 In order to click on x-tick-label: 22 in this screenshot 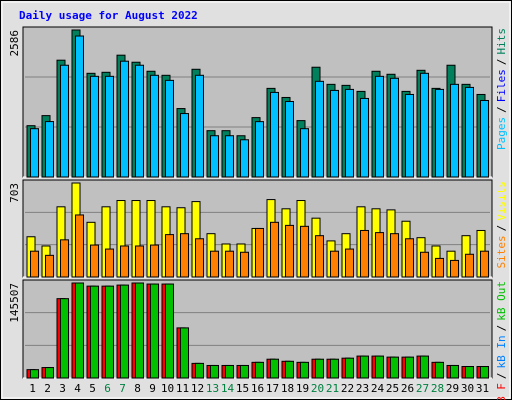, I will do `click(347, 388)`.